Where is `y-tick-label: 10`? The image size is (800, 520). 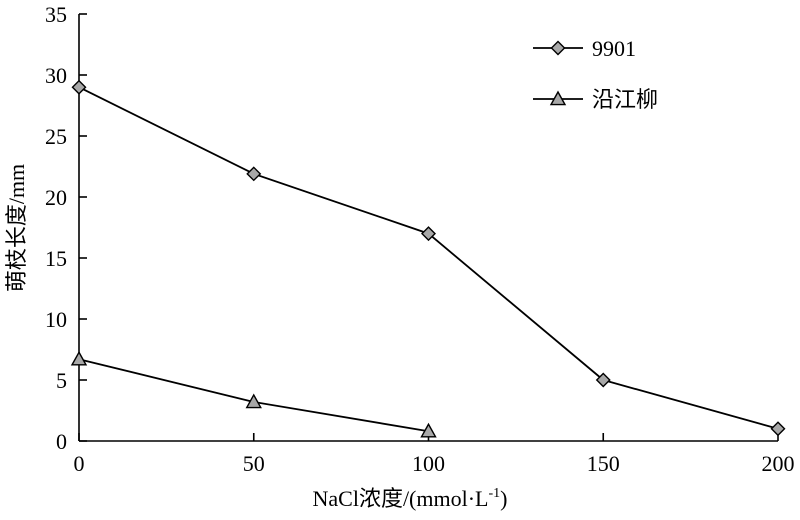
y-tick-label: 10 is located at coordinates (56, 319).